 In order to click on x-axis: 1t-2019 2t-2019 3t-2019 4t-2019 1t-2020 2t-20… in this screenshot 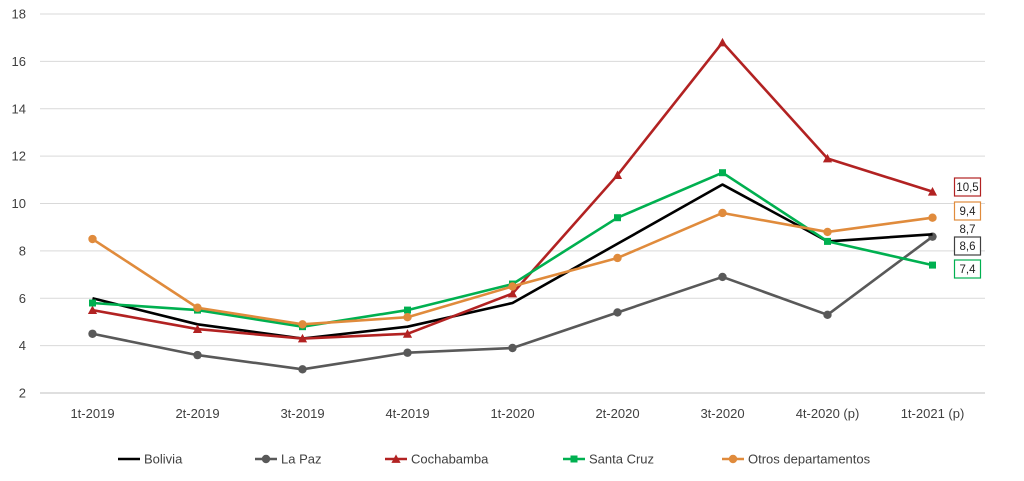, I will do `click(512, 406)`.